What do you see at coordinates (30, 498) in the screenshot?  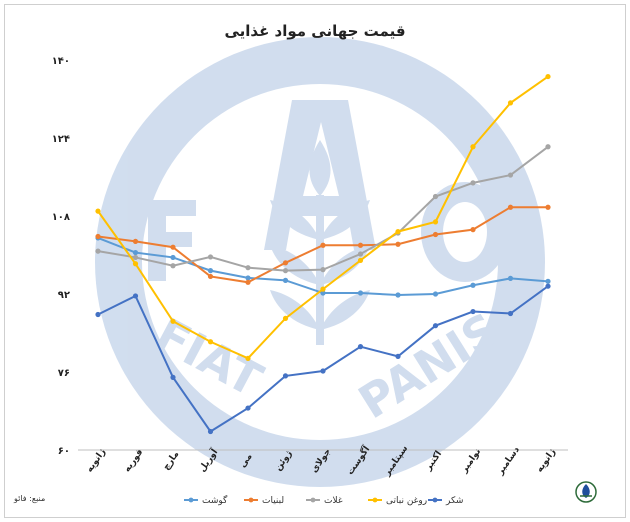 I see `source-note: منبع: فائو` at bounding box center [30, 498].